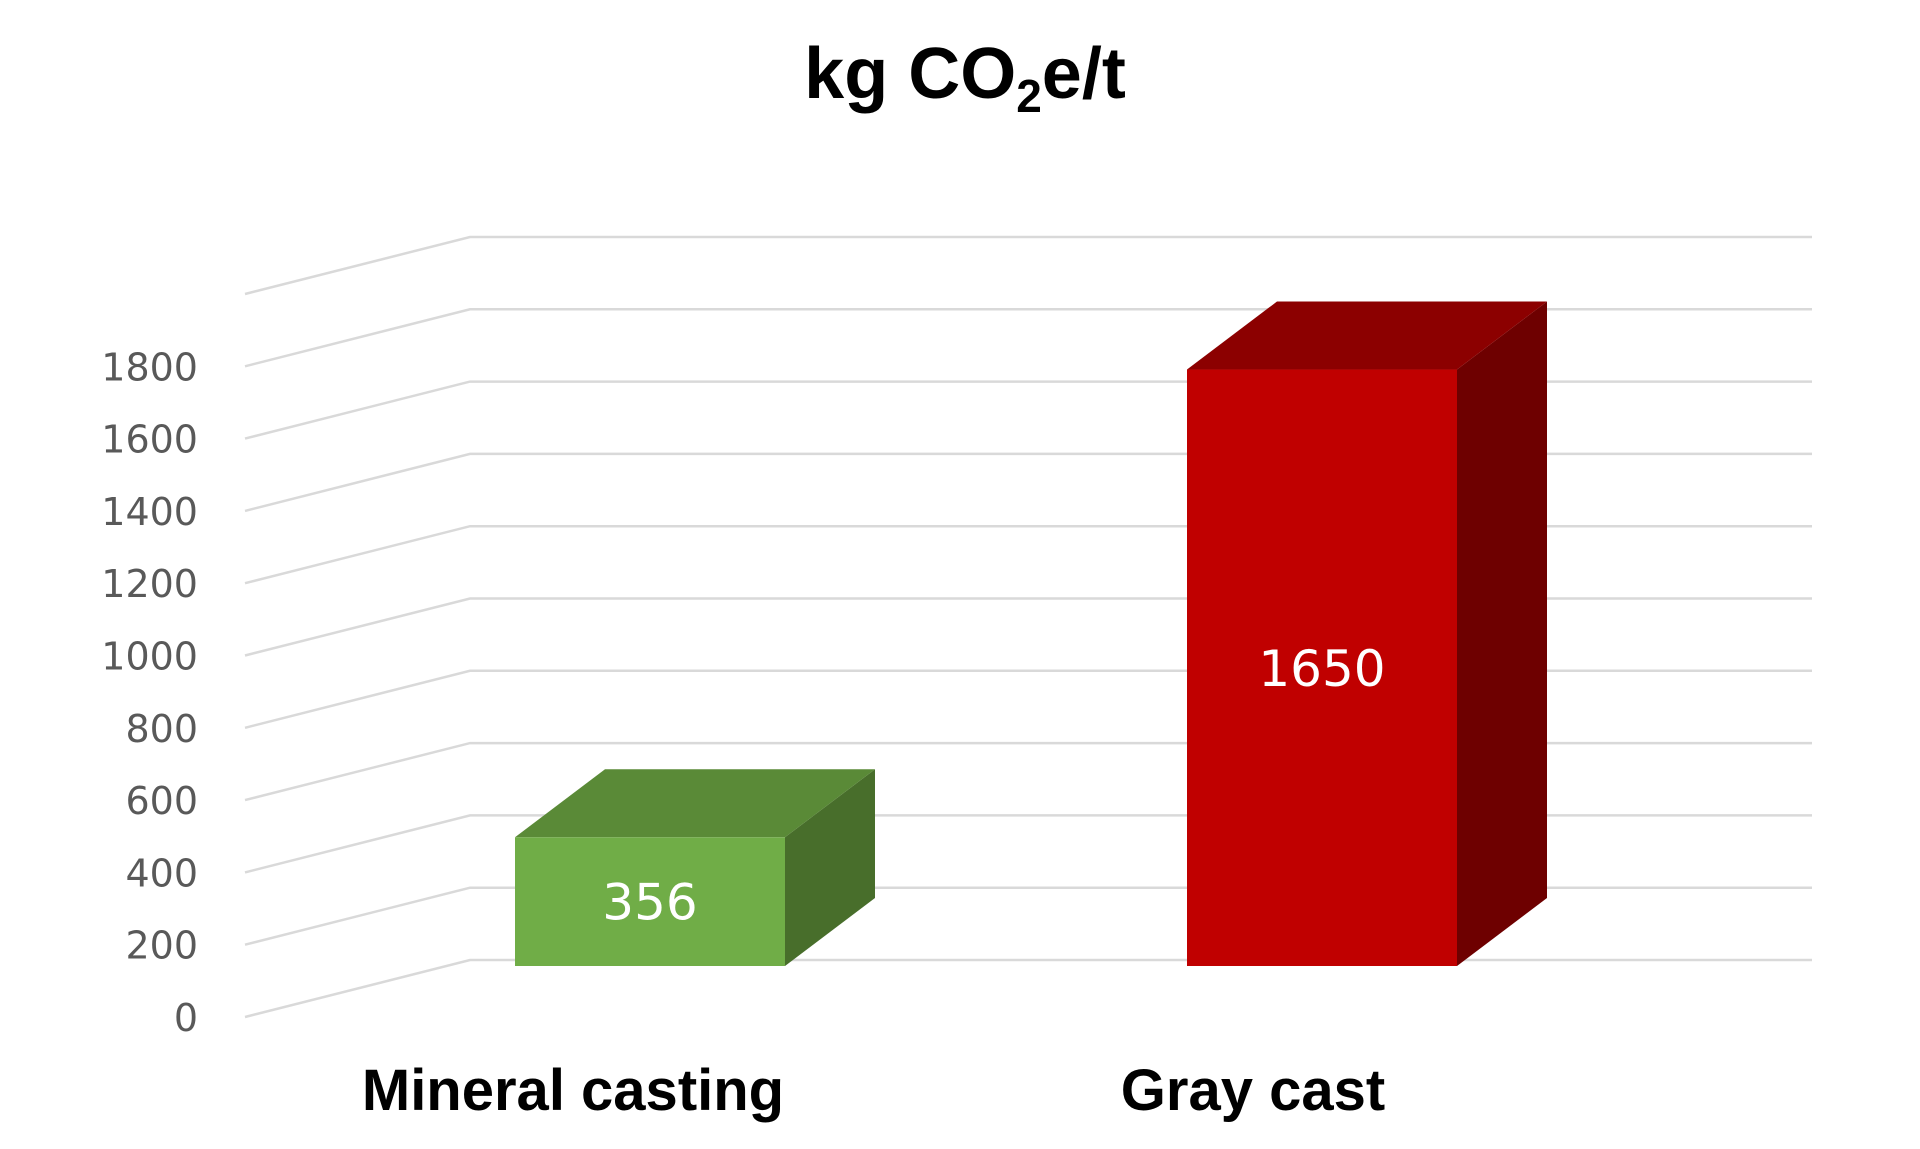 Image resolution: width=1920 pixels, height=1149 pixels. I want to click on y-tick-label: 1000, so click(149, 657).